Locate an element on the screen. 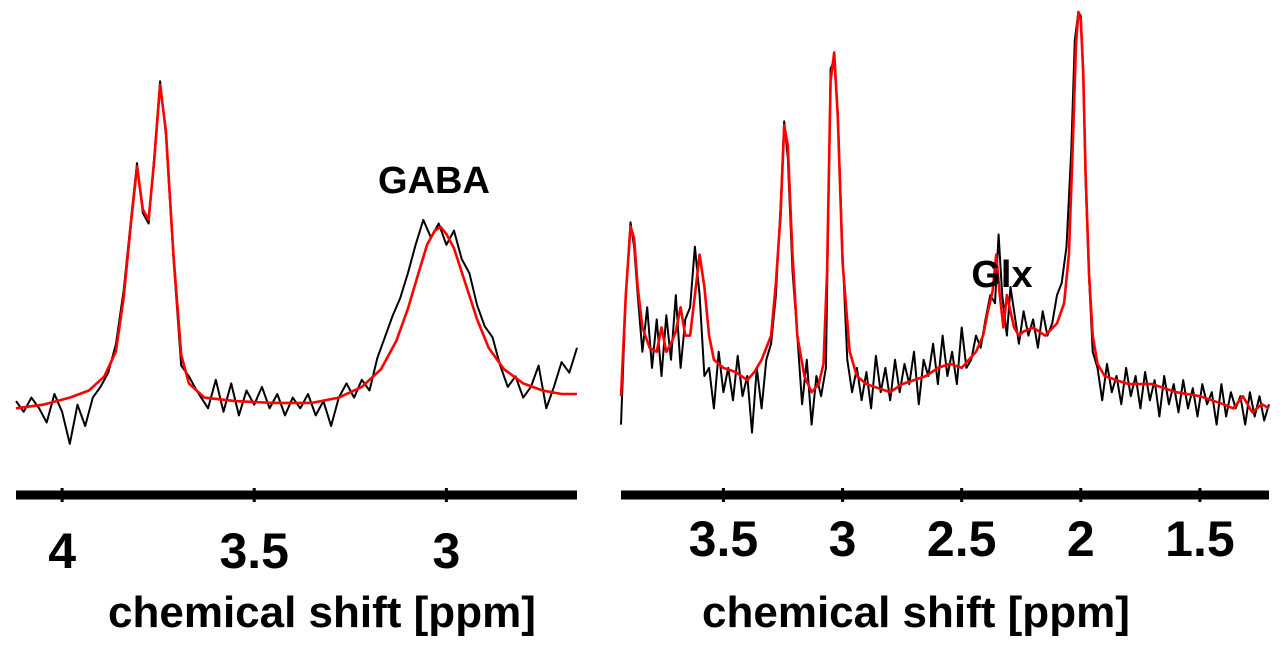 This screenshot has width=1284, height=660. x-axis-title-glx: chemical shift [ppm] is located at coordinates (916, 612).